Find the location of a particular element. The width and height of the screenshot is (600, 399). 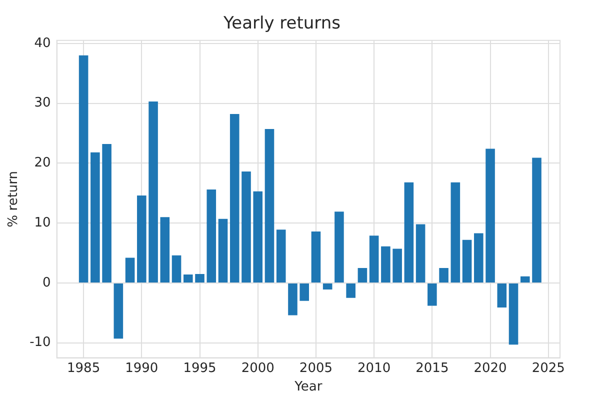

x-tick-label: 2000 is located at coordinates (257, 368).